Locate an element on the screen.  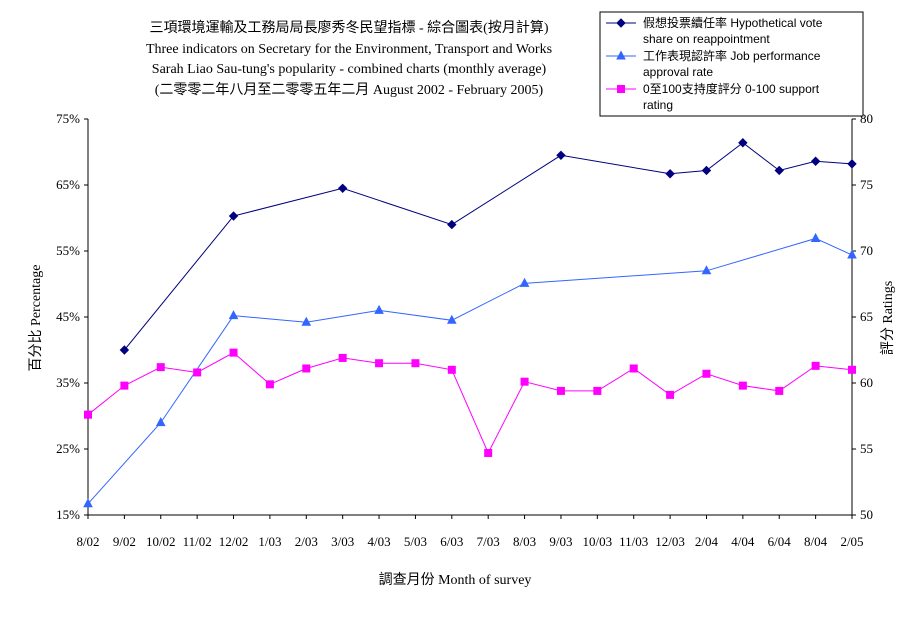
left-tick-label: 45% is located at coordinates (68, 316).